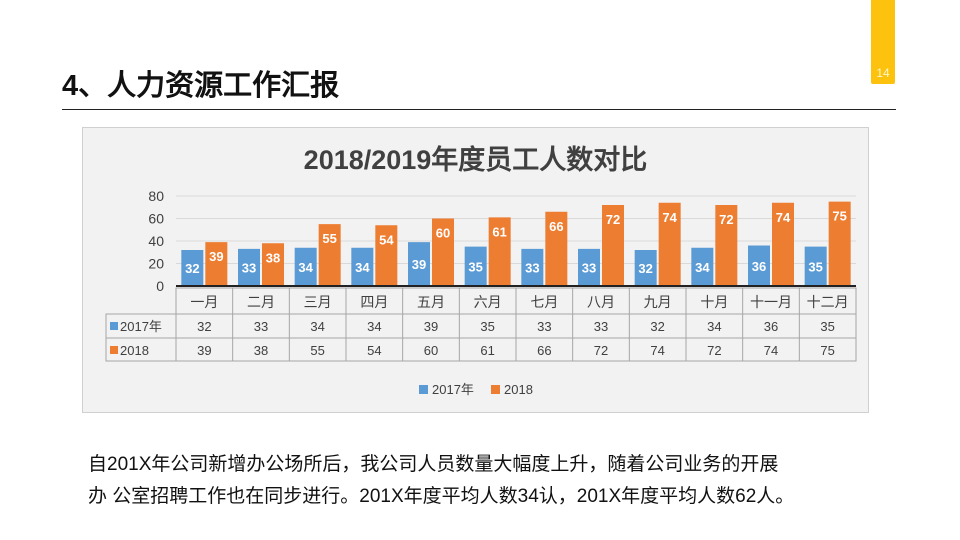 This screenshot has width=960, height=540. Describe the element at coordinates (453, 389) in the screenshot. I see `legend-label: 2017年` at that location.